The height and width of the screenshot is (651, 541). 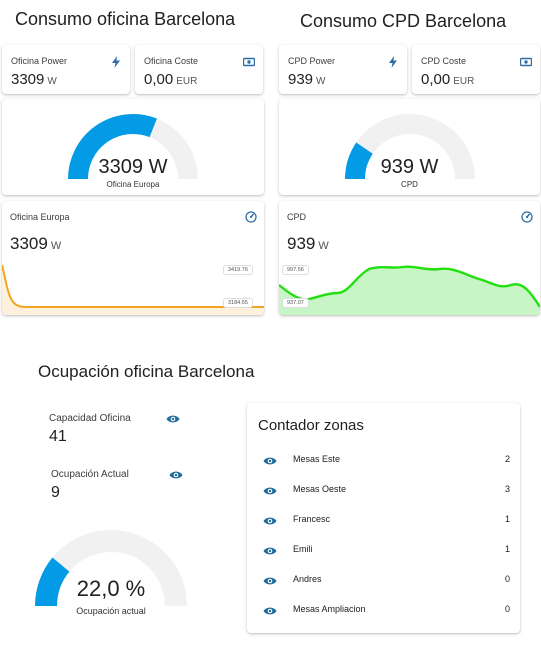 I want to click on entity-name: CPD Coste, so click(x=444, y=61).